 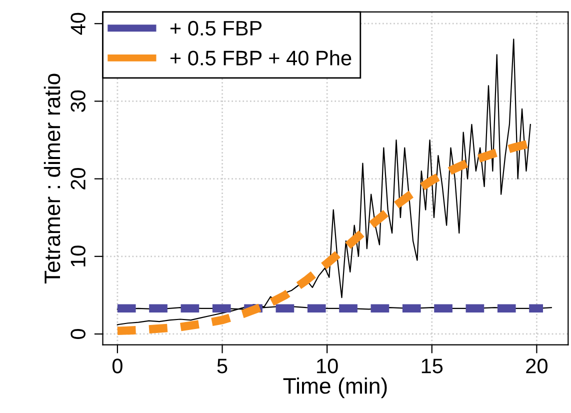 I want to click on x-axis-title: Time (min), so click(x=335, y=387).